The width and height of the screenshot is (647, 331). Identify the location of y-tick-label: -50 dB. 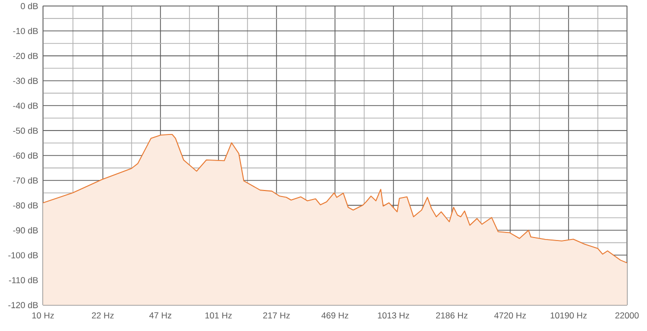
(25, 130).